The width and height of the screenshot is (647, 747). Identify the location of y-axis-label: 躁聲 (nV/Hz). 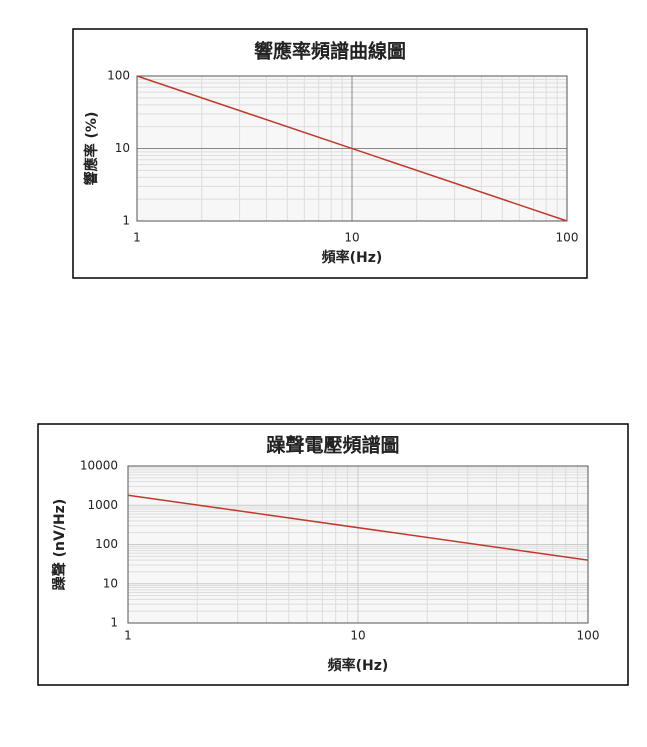
(59, 544).